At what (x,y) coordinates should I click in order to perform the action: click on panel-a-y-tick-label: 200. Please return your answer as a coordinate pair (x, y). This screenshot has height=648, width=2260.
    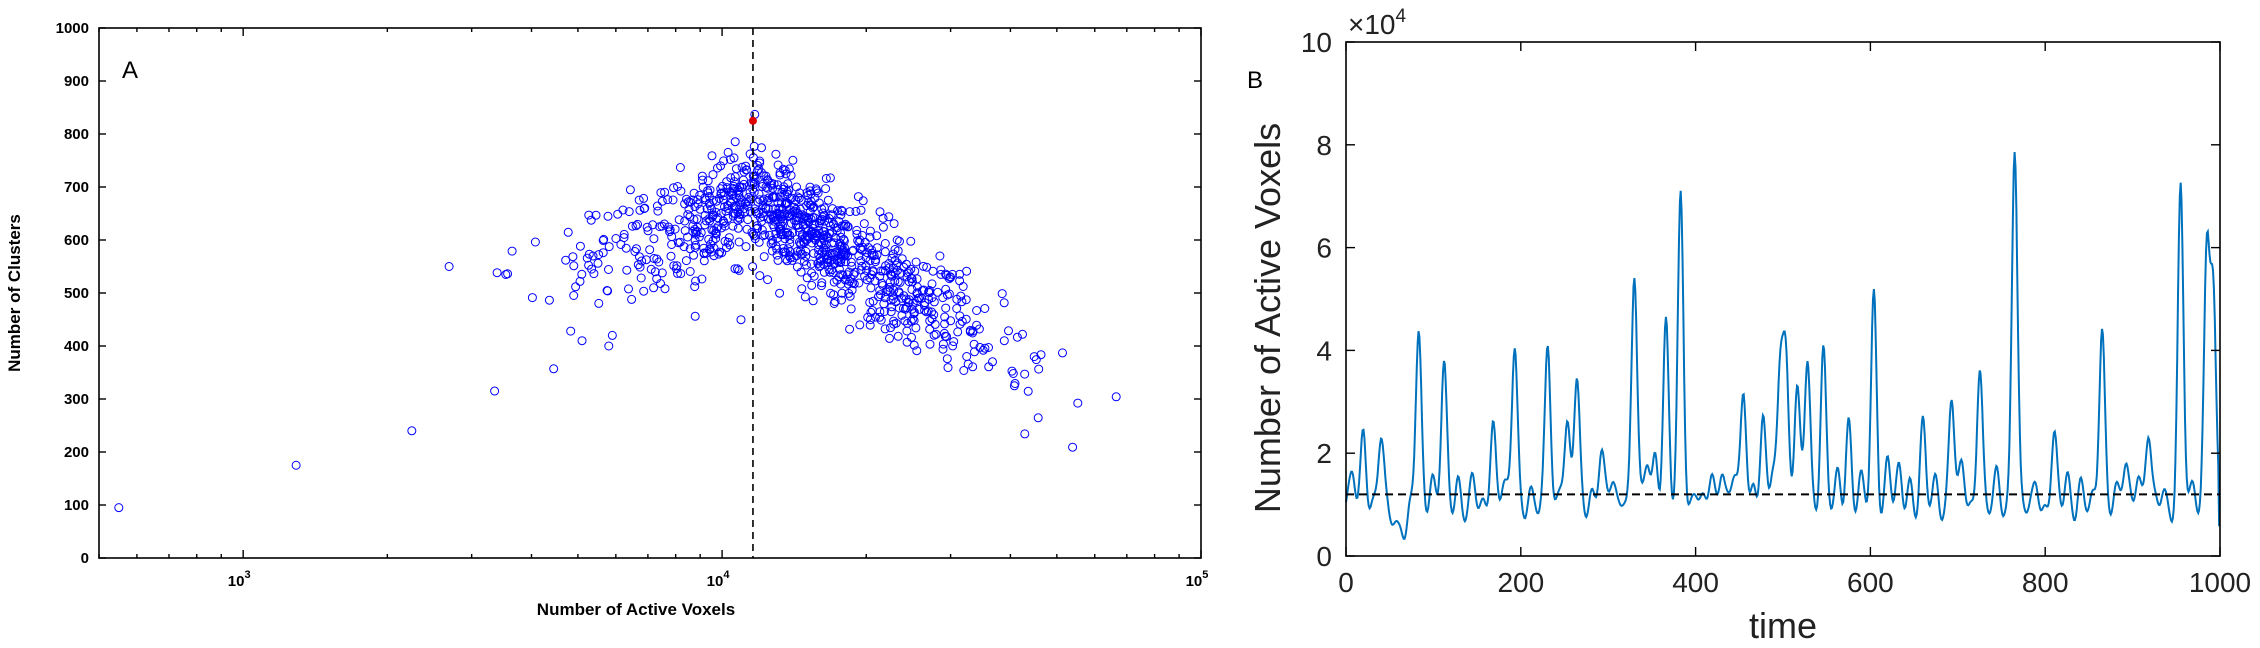
    Looking at the image, I should click on (76, 452).